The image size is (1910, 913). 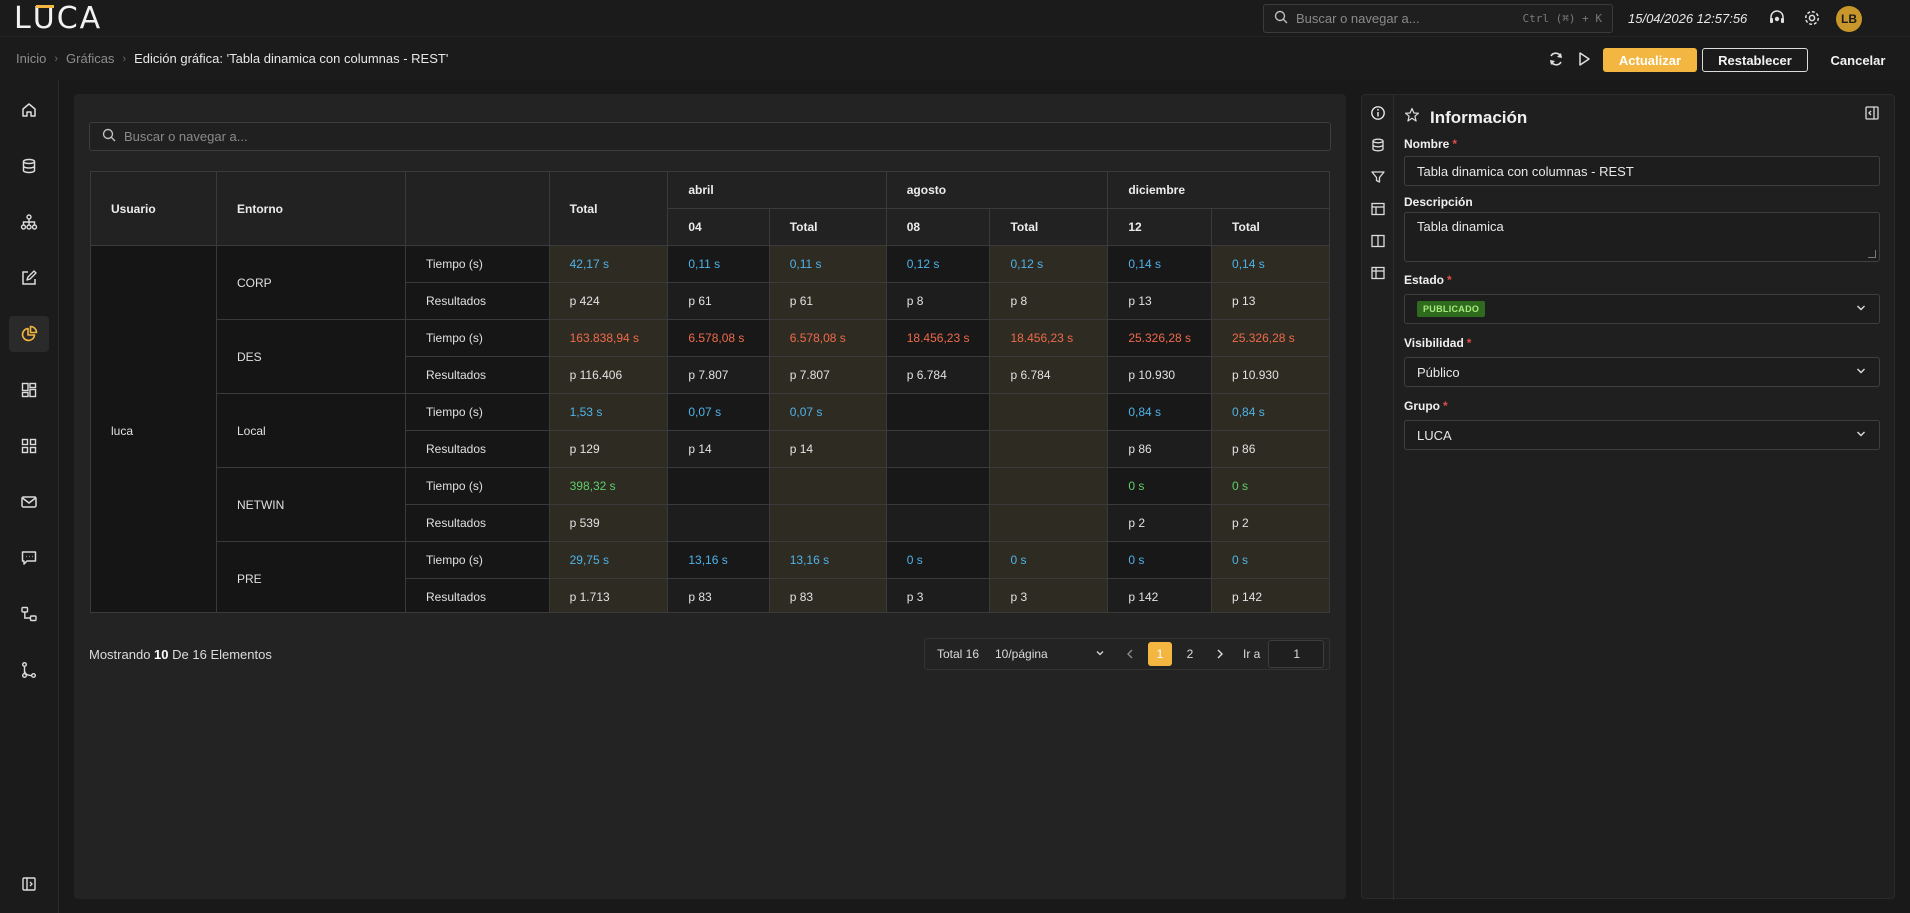 I want to click on estado-select: PUBLICADO, so click(x=1642, y=309).